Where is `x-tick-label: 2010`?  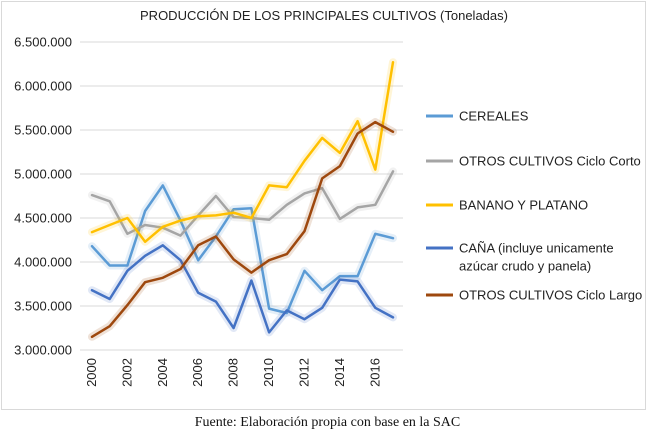 x-tick-label: 2010 is located at coordinates (268, 372).